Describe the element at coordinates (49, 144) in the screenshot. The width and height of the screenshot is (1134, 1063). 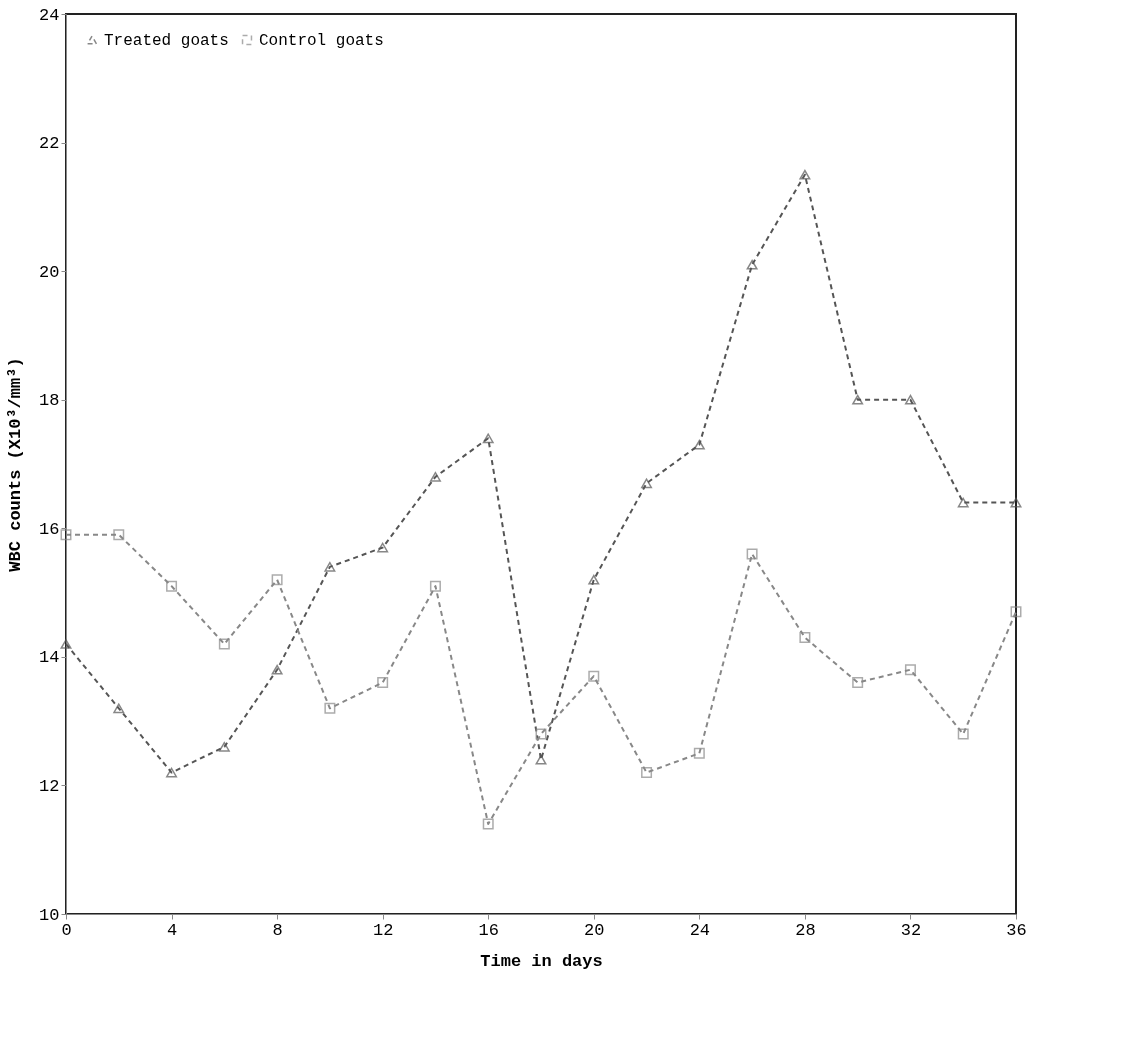
I see `y-tick-label: 22` at that location.